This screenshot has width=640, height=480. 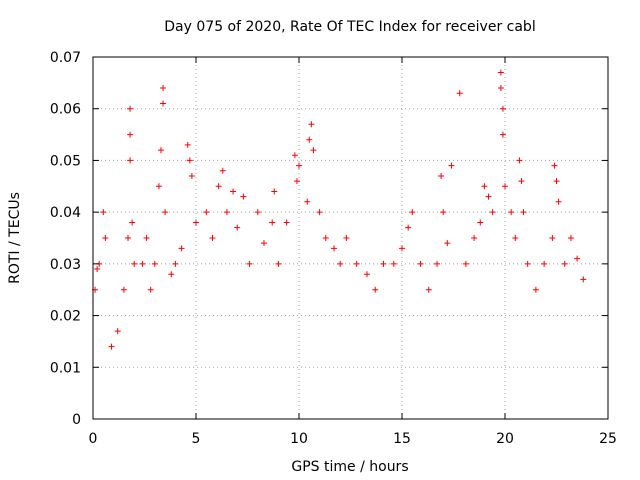 I want to click on y-tick-label: 0.04, so click(x=65, y=213).